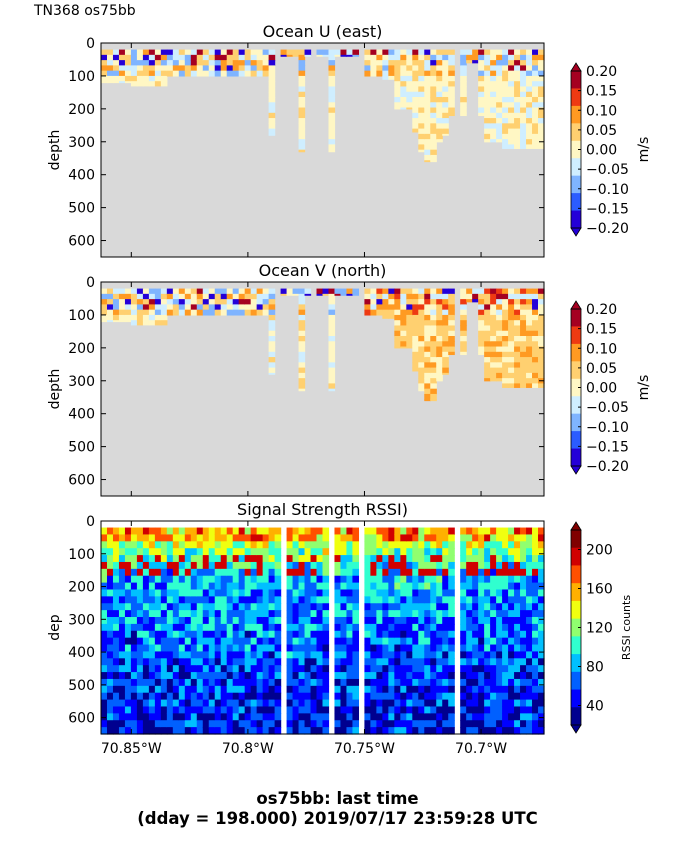 The image size is (675, 855). What do you see at coordinates (90, 283) in the screenshot?
I see `y-tick-label: 0` at bounding box center [90, 283].